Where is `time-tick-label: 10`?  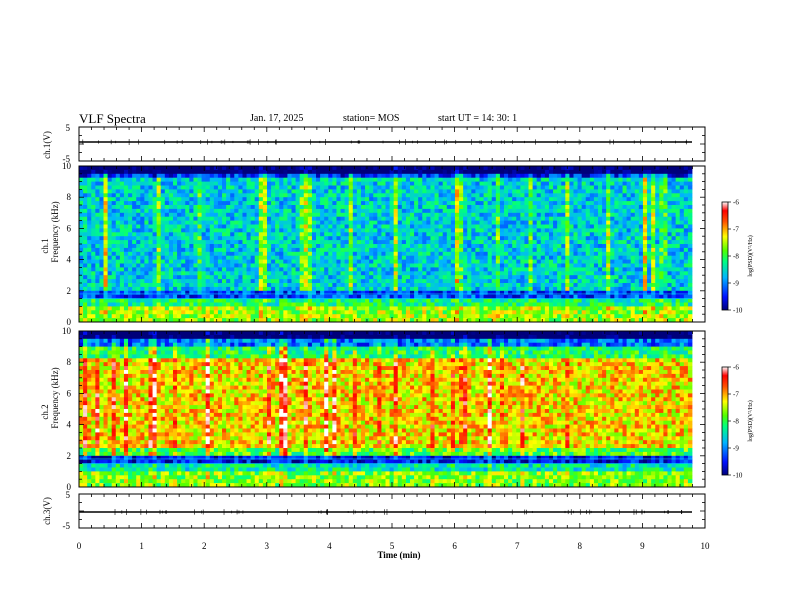 time-tick-label: 10 is located at coordinates (706, 546).